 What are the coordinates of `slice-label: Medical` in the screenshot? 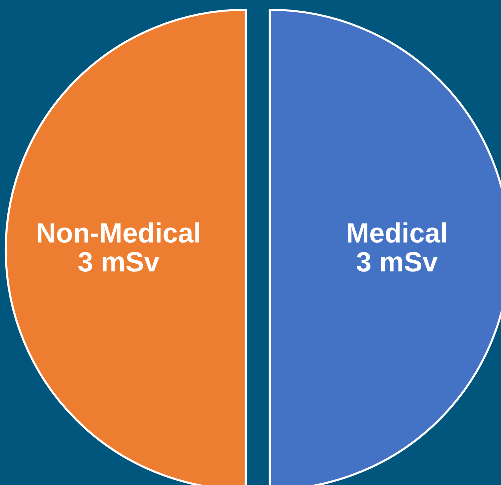 It's located at (397, 232).